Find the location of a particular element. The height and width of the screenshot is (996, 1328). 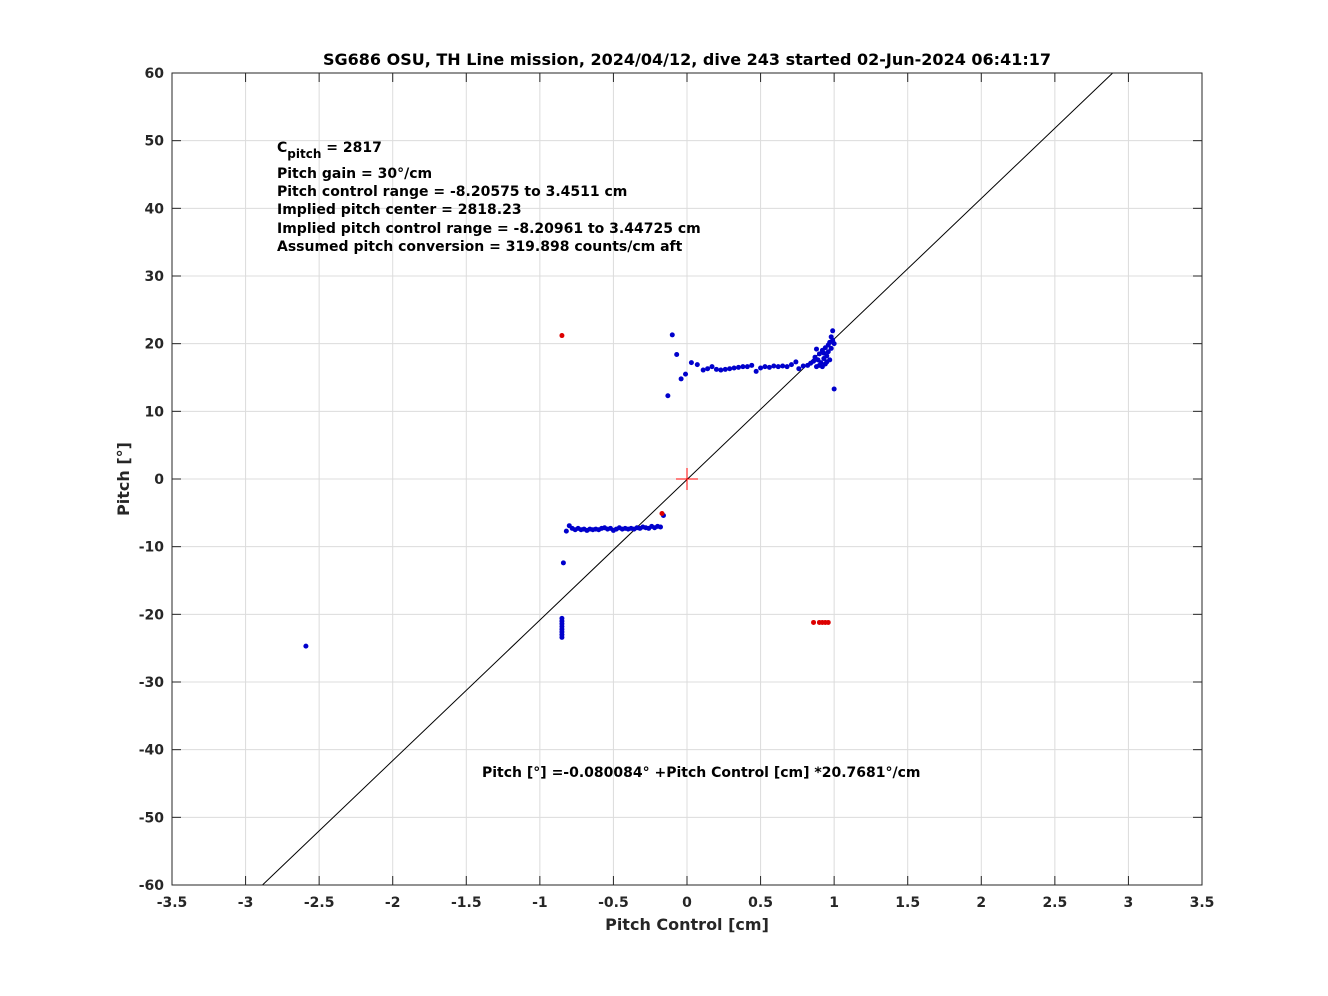

x-tick-label: 3.5 is located at coordinates (1202, 903).